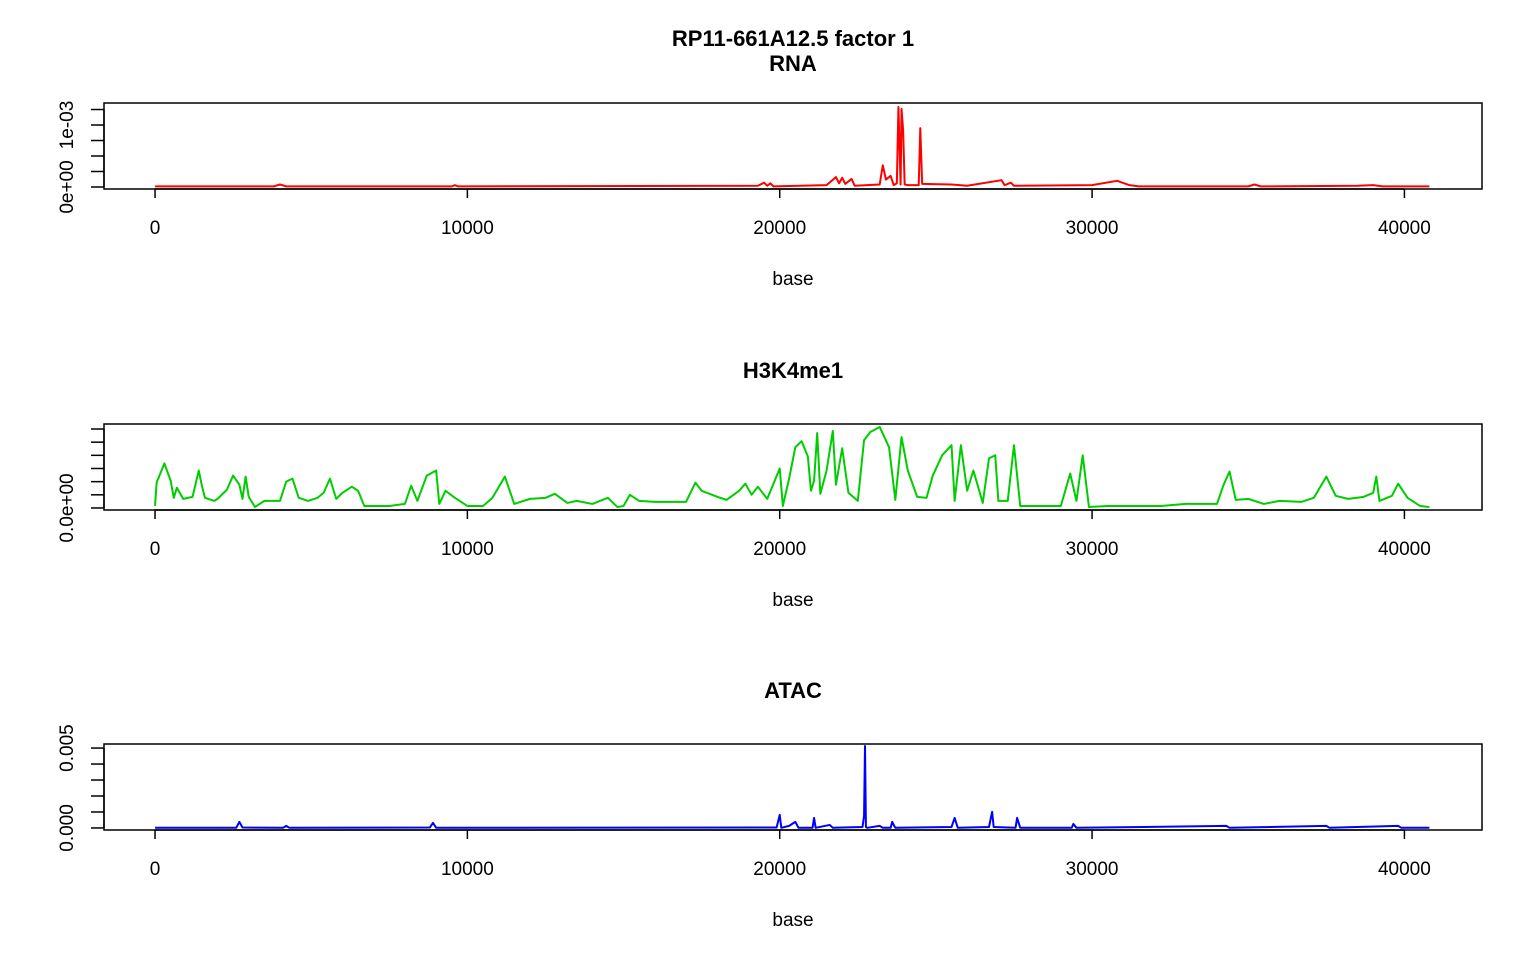 The image size is (1536, 960). I want to click on chart-title: H3K4me1, so click(793, 370).